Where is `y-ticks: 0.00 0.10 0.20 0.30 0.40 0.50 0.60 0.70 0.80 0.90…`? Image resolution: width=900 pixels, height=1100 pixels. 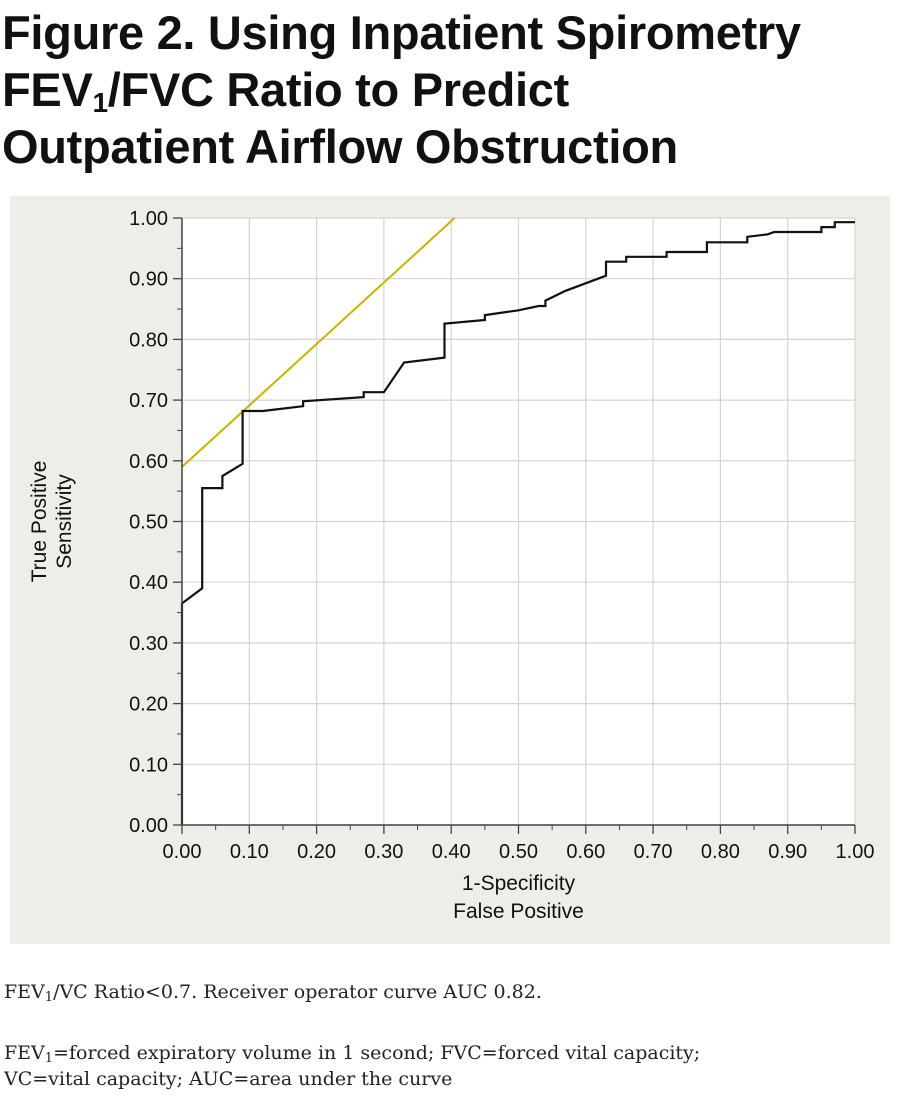 y-ticks: 0.00 0.10 0.20 0.30 0.40 0.50 0.60 0.70 0.80 0.90… is located at coordinates (155, 522).